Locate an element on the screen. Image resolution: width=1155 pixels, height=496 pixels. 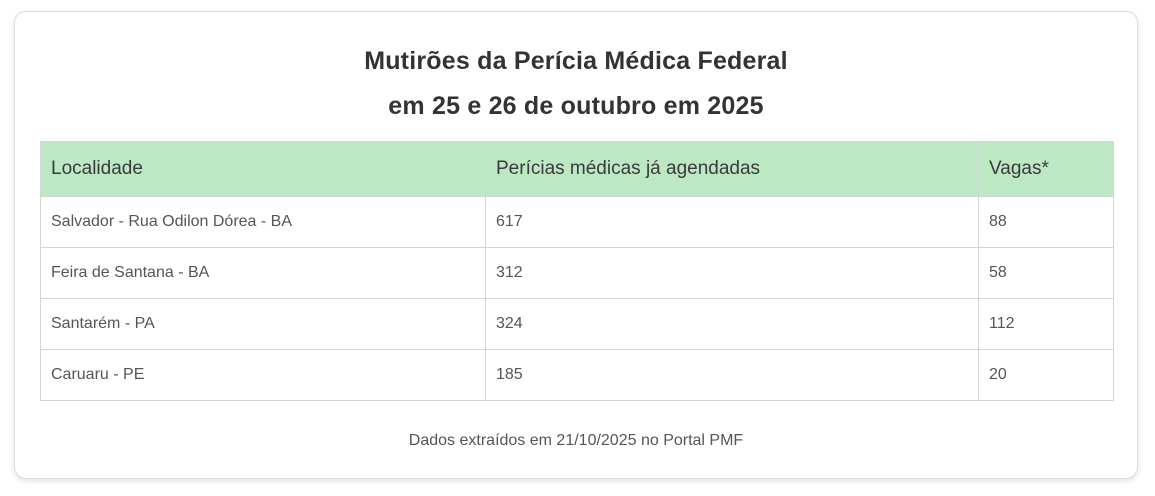
table-row: Salvador - Rua Odilon Dórea - BA 617 88 is located at coordinates (577, 222).